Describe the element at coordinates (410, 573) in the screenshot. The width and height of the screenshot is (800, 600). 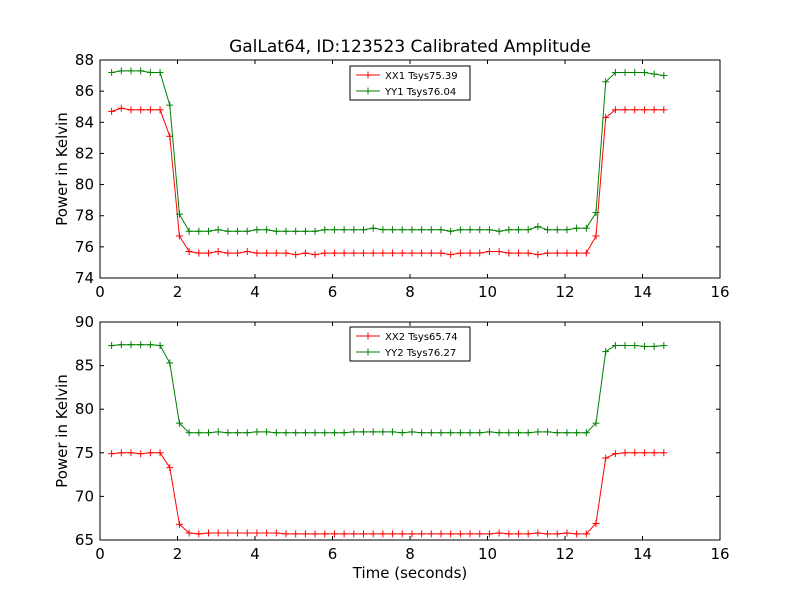
I see `bottom-x-axis-label: Time (seconds)` at that location.